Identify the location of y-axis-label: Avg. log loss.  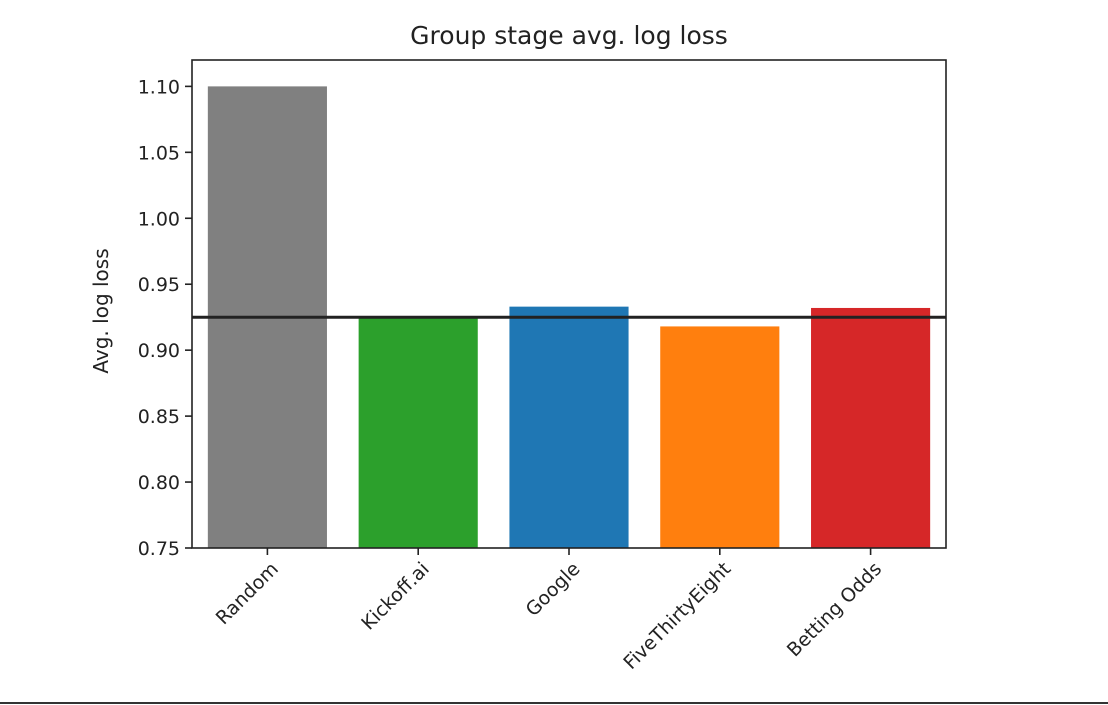
(101, 310).